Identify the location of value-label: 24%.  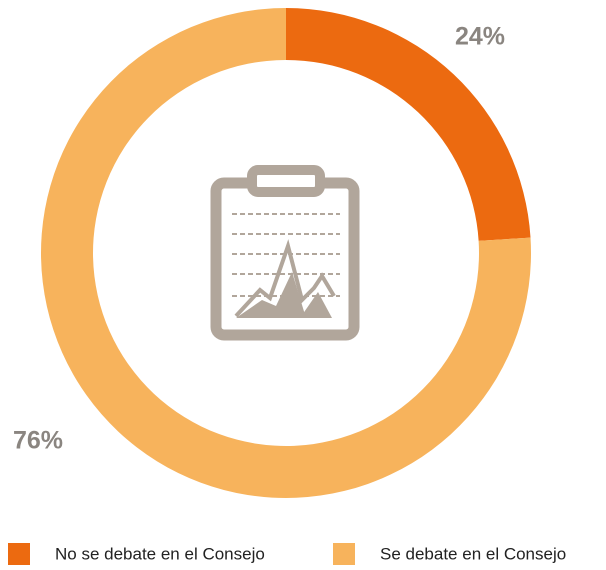
(480, 37).